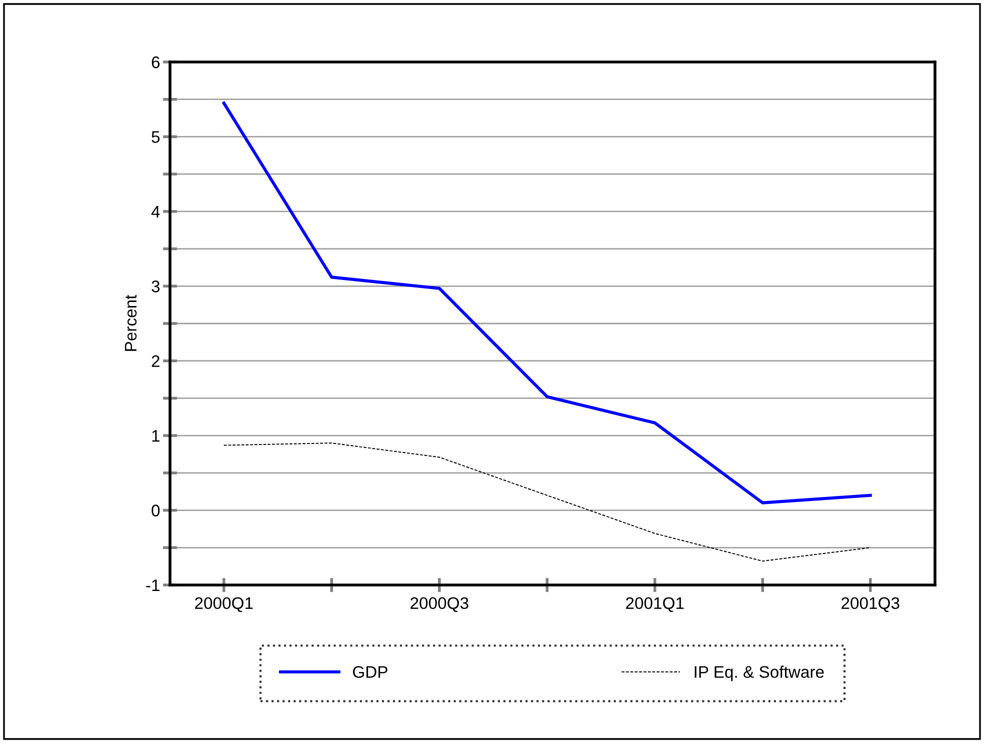 The image size is (984, 743). I want to click on line-series, so click(547, 502).